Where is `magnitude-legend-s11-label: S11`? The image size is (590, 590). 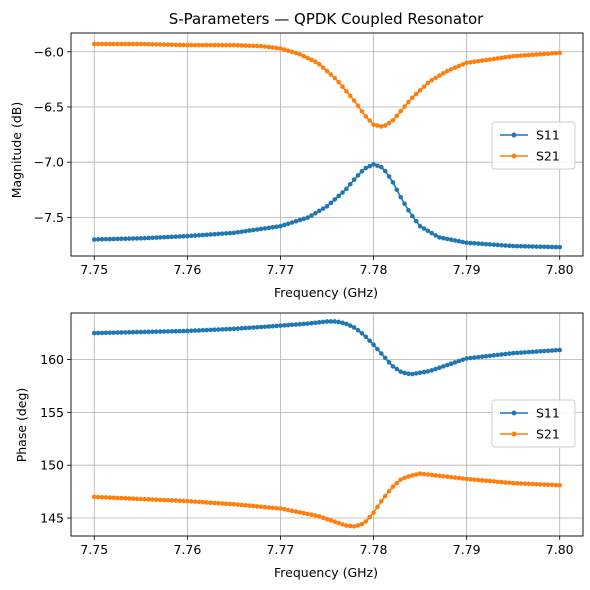
magnitude-legend-s11-label: S11 is located at coordinates (548, 135).